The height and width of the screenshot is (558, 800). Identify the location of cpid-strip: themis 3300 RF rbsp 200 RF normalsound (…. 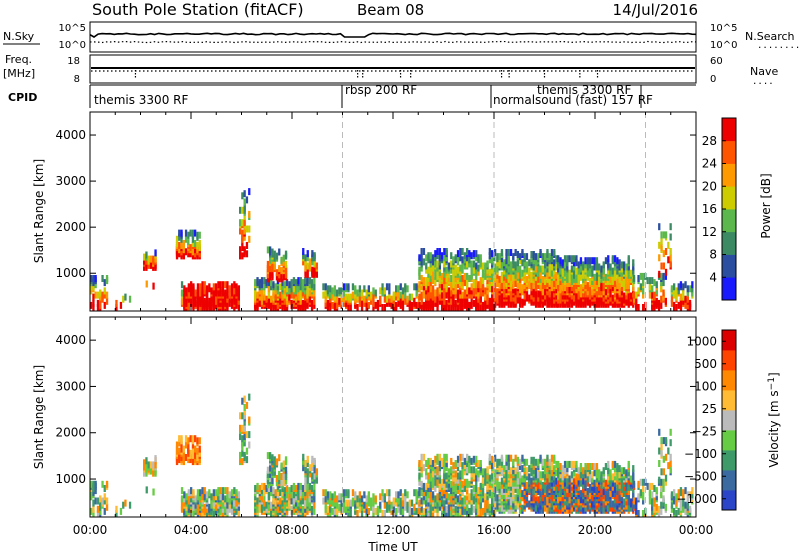
(393, 95).